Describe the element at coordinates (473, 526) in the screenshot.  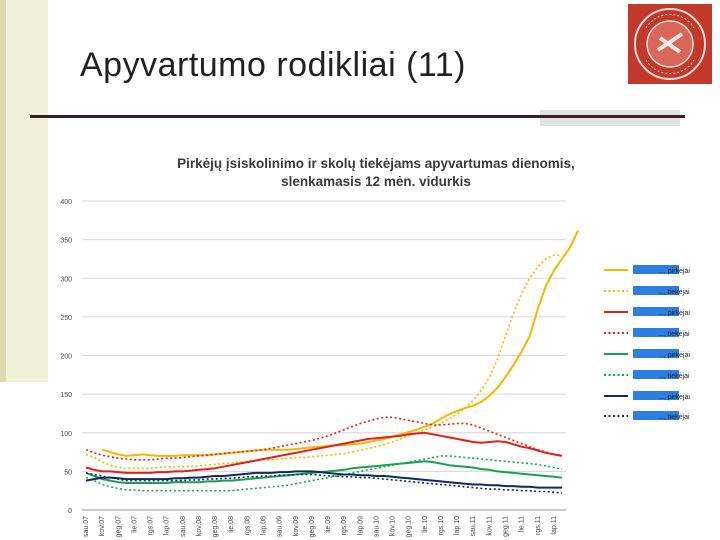
I see `x-tick-label: sau.11` at that location.